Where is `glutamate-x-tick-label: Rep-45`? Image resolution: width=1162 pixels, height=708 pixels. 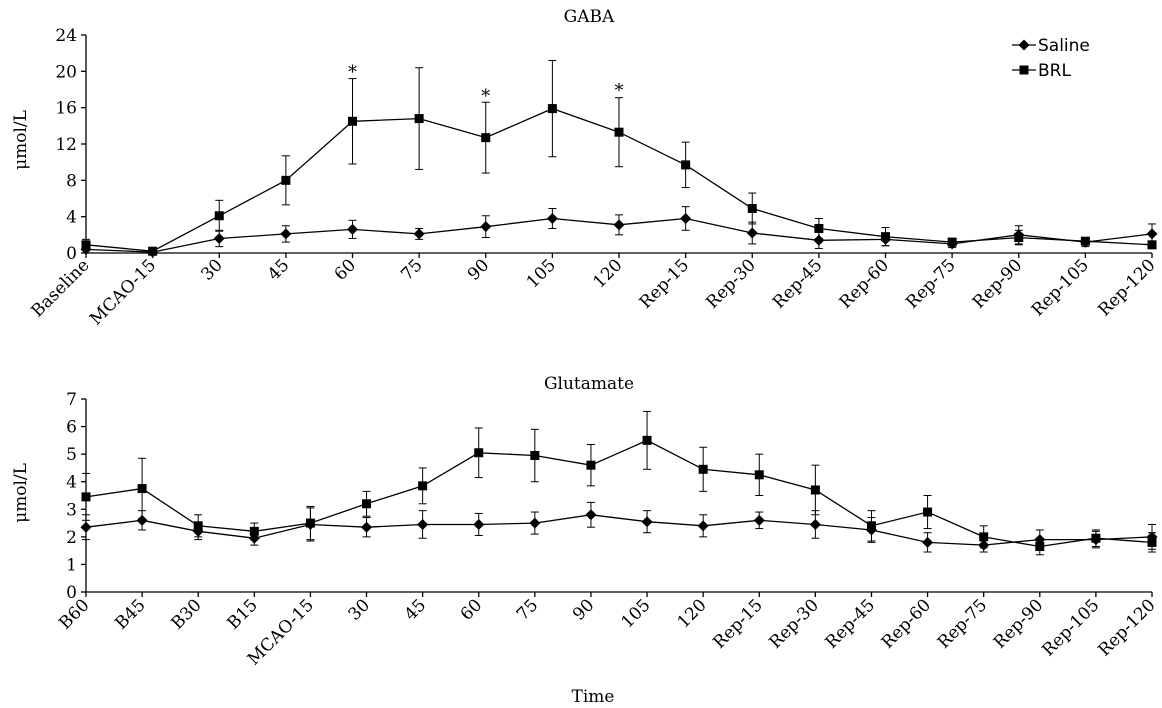
glutamate-x-tick-label: Rep-45 is located at coordinates (850, 623).